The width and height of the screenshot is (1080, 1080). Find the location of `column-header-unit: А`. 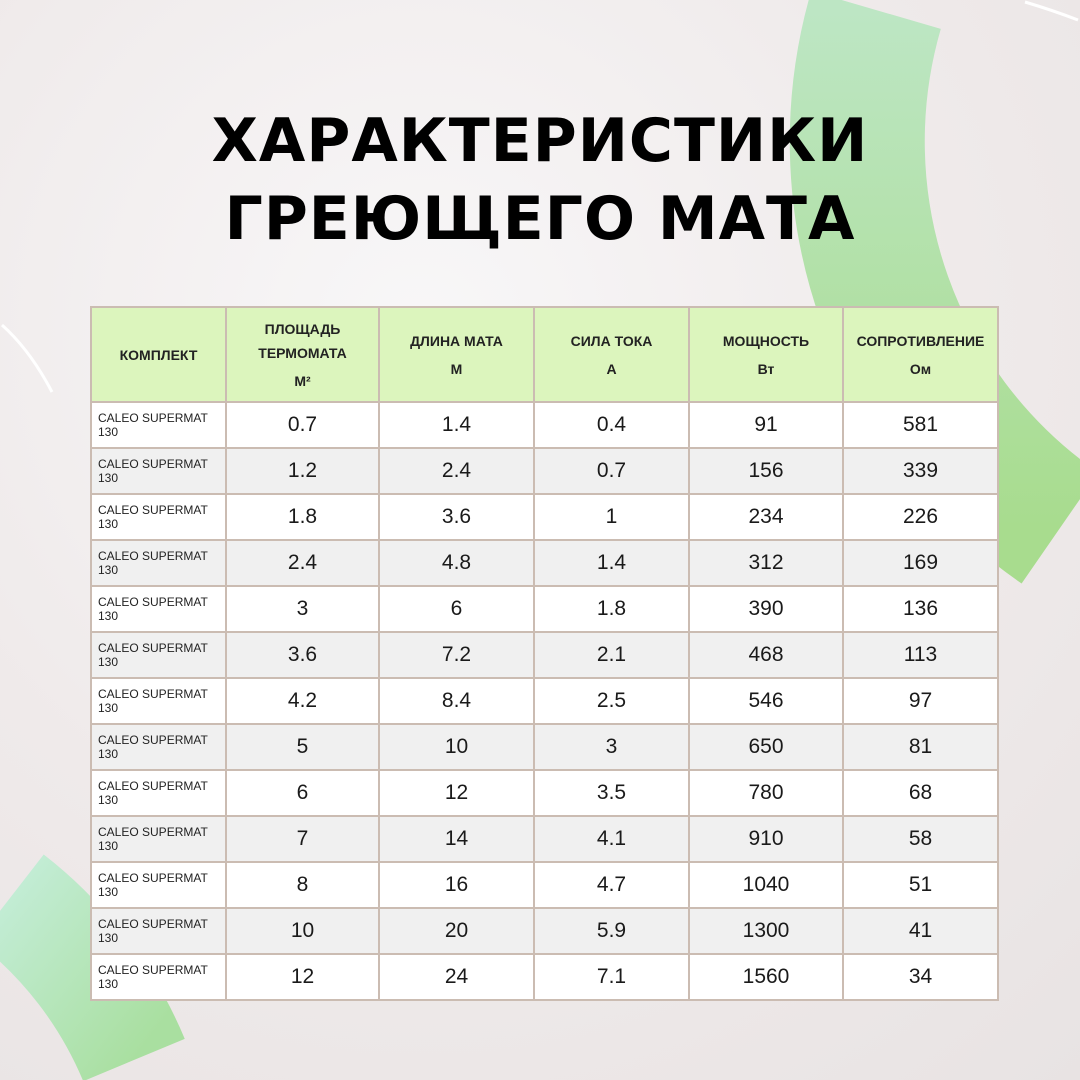

column-header-unit: А is located at coordinates (611, 368).